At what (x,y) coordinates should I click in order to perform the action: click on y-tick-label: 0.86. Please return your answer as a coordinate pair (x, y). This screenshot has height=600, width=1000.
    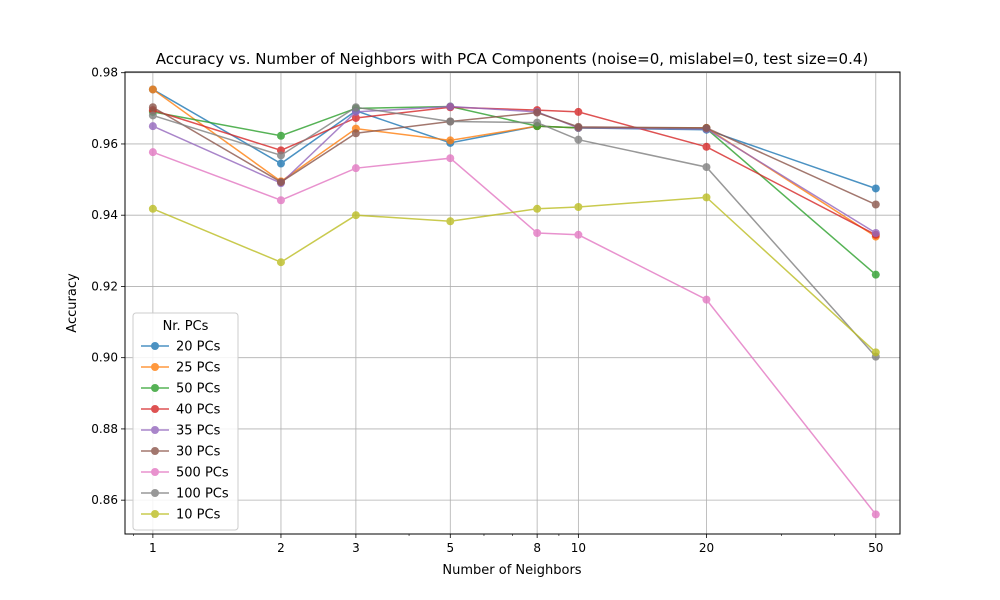
    Looking at the image, I should click on (104, 500).